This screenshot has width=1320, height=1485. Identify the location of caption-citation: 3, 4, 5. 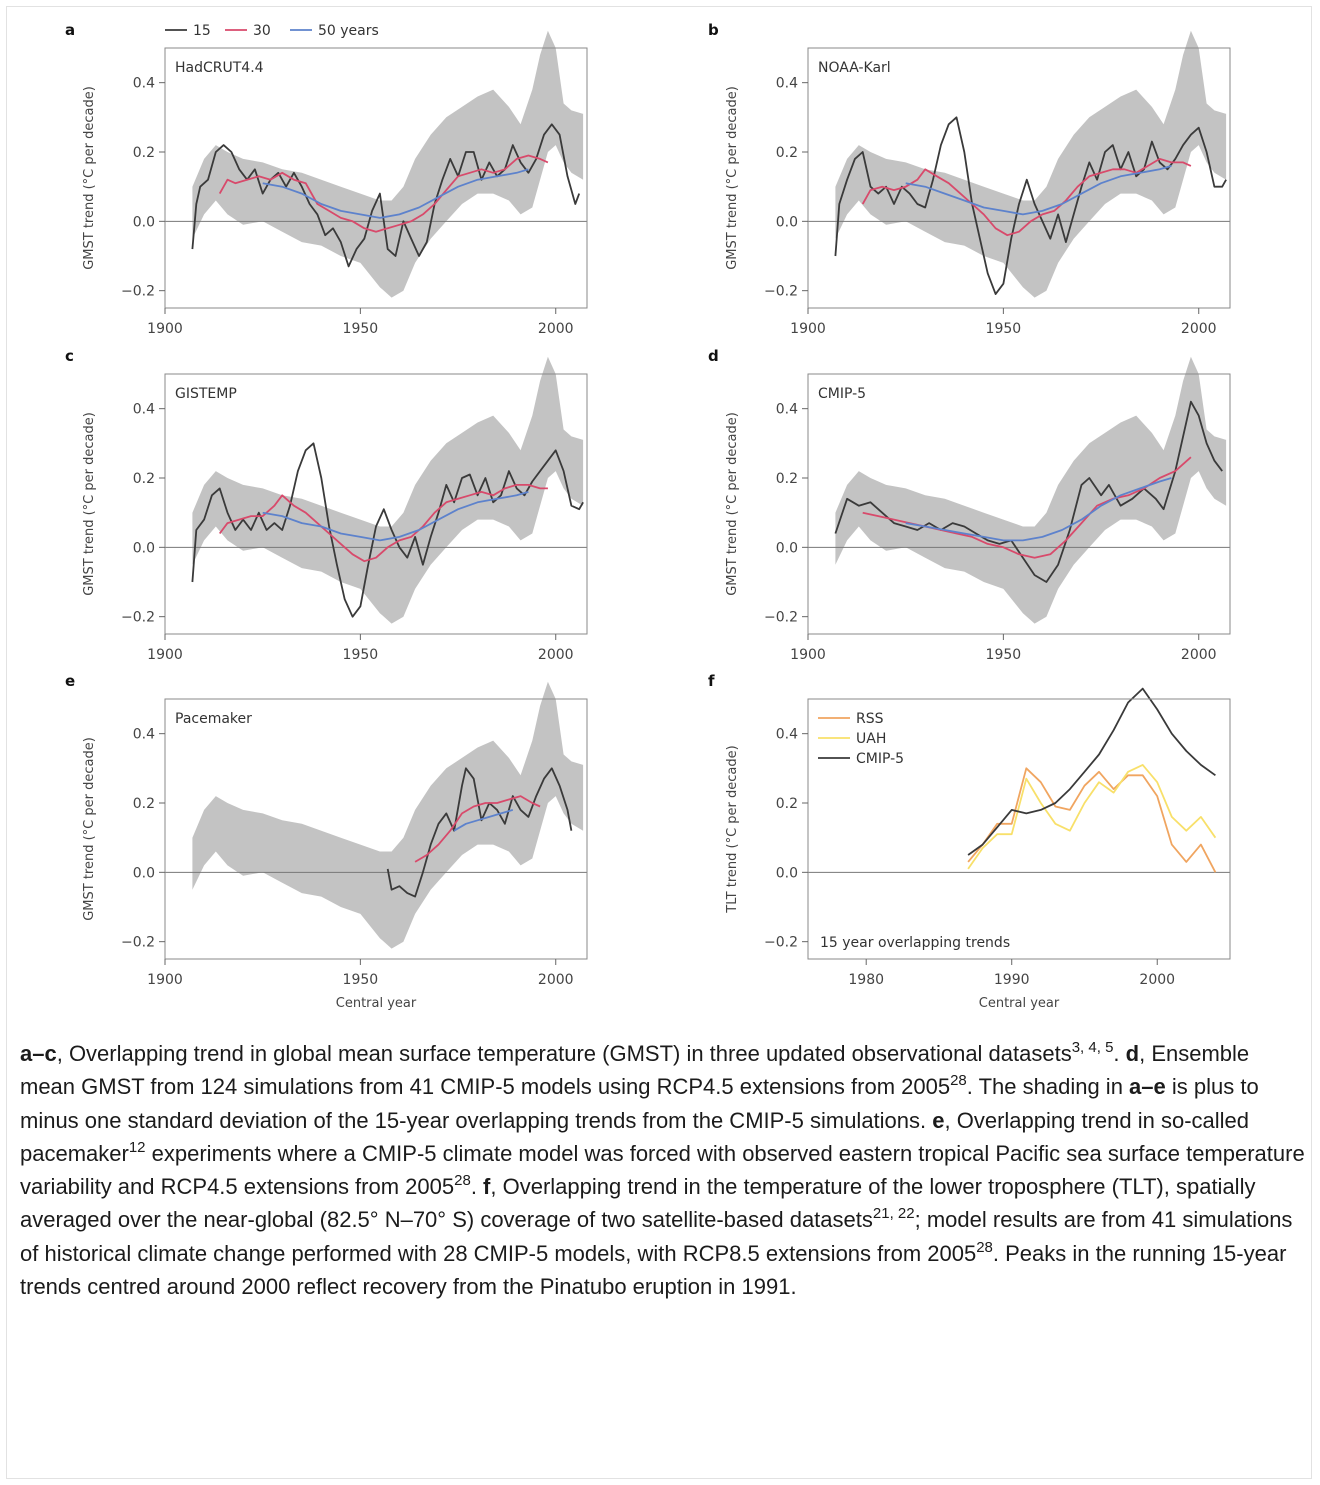
(1092, 1047).